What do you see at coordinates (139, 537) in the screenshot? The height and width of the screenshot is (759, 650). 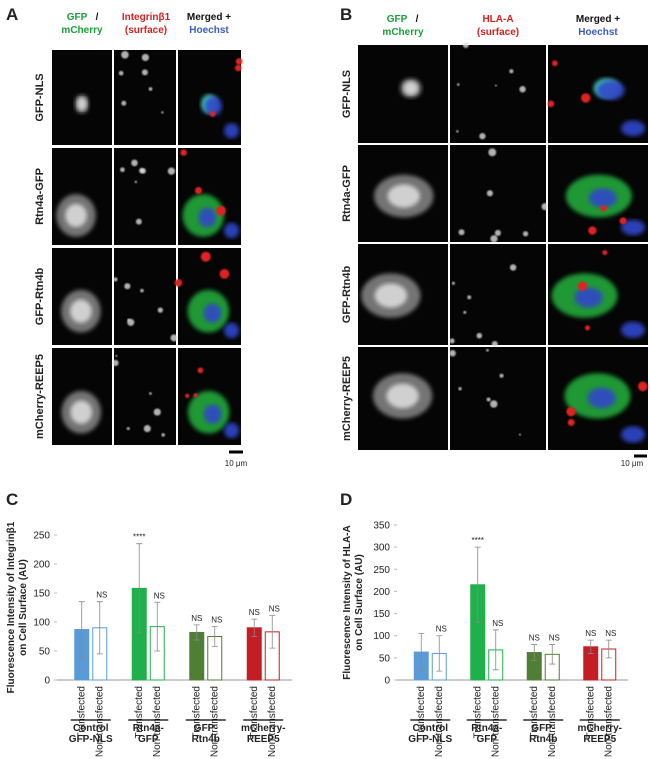 I see `significance-label: ****` at bounding box center [139, 537].